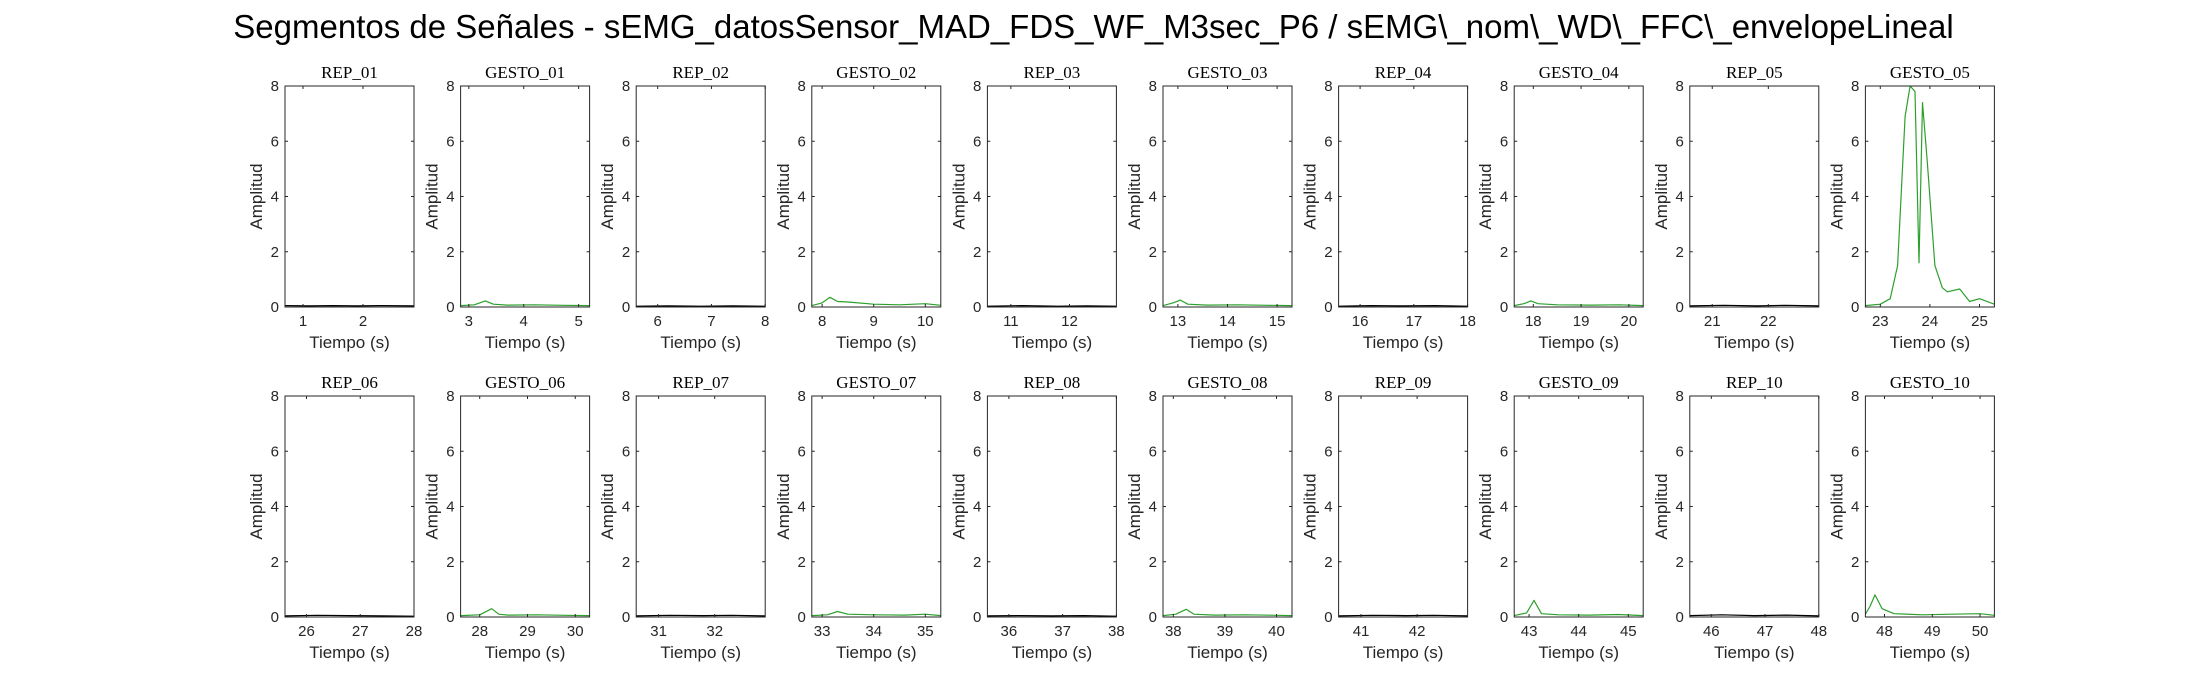  What do you see at coordinates (700, 382) in the screenshot?
I see `subplot-title: REP_07` at bounding box center [700, 382].